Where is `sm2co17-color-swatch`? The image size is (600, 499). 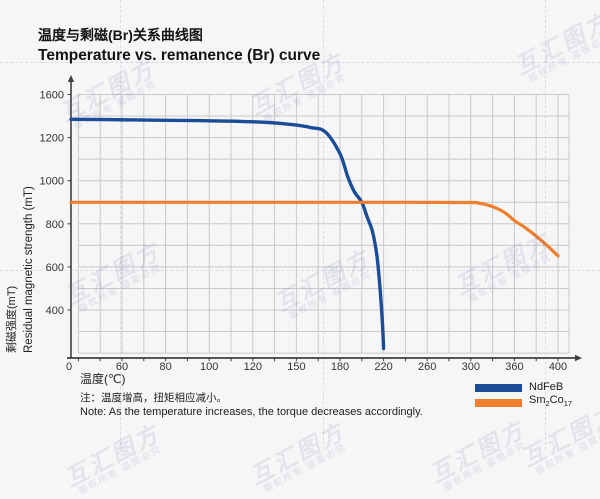
sm2co17-color-swatch is located at coordinates (498, 402).